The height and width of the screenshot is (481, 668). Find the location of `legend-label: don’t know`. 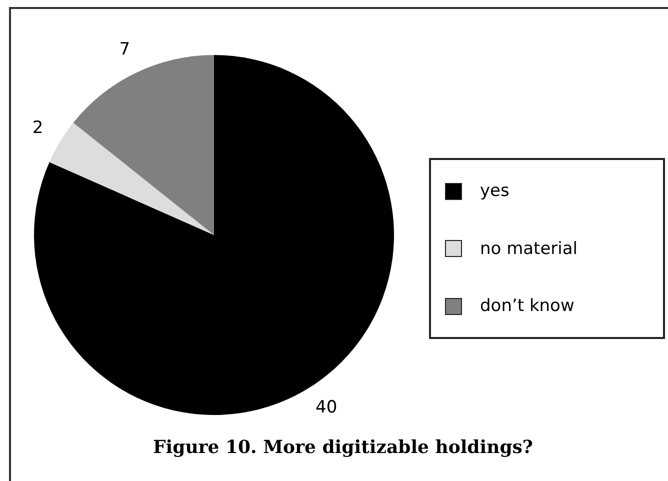

legend-label: don’t know is located at coordinates (527, 306).